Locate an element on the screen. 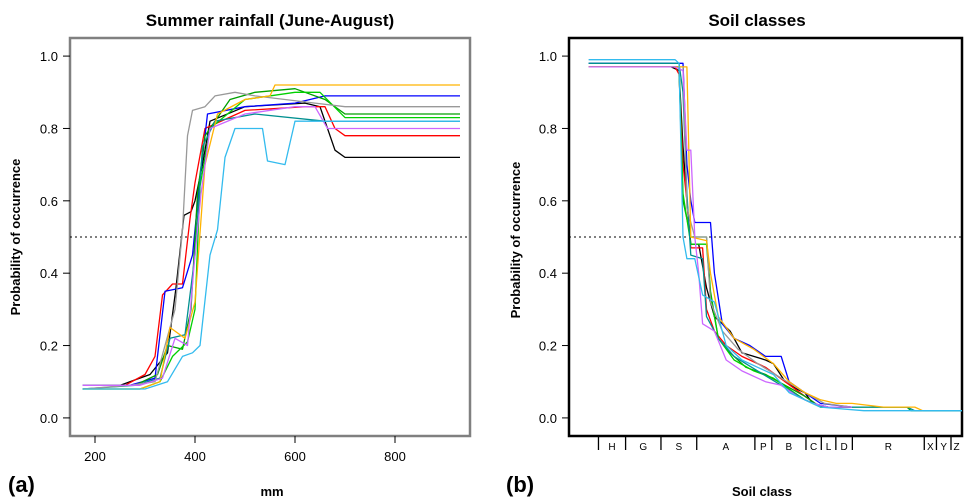  chart-b-y-tick-label: 0.8 is located at coordinates (548, 128).